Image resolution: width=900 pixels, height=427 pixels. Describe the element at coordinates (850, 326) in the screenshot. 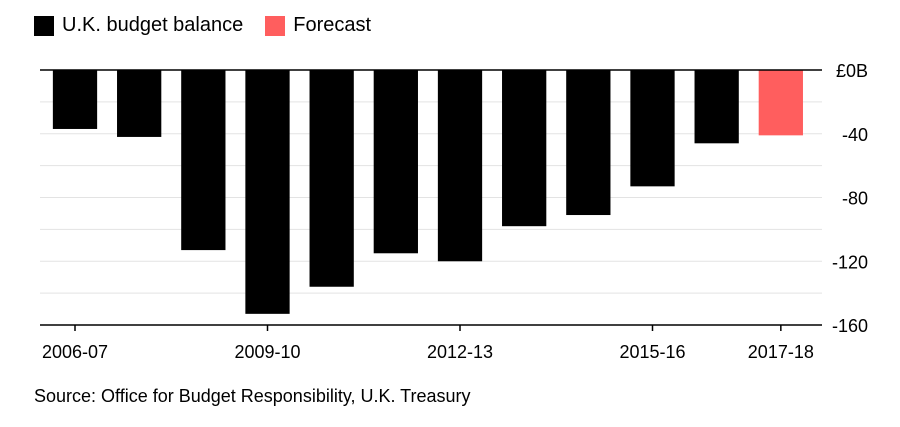

I see `y-tick-label: -160` at that location.